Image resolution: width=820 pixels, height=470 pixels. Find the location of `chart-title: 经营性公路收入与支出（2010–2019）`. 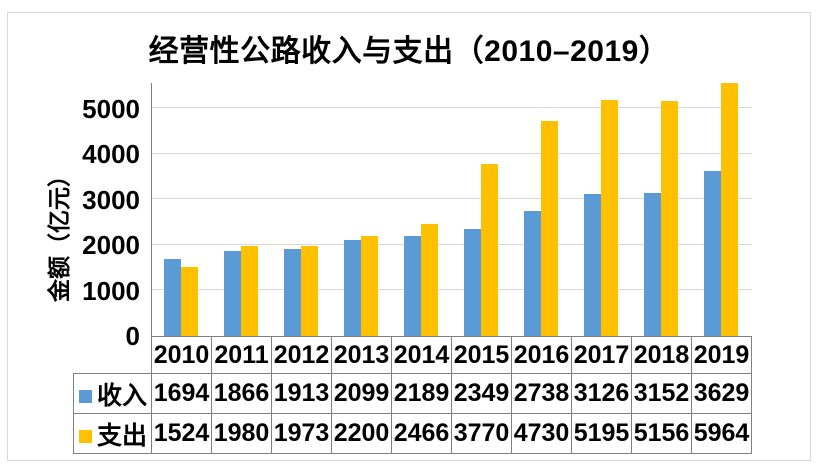

chart-title: 经营性公路收入与支出（2010–2019） is located at coordinates (409, 51).